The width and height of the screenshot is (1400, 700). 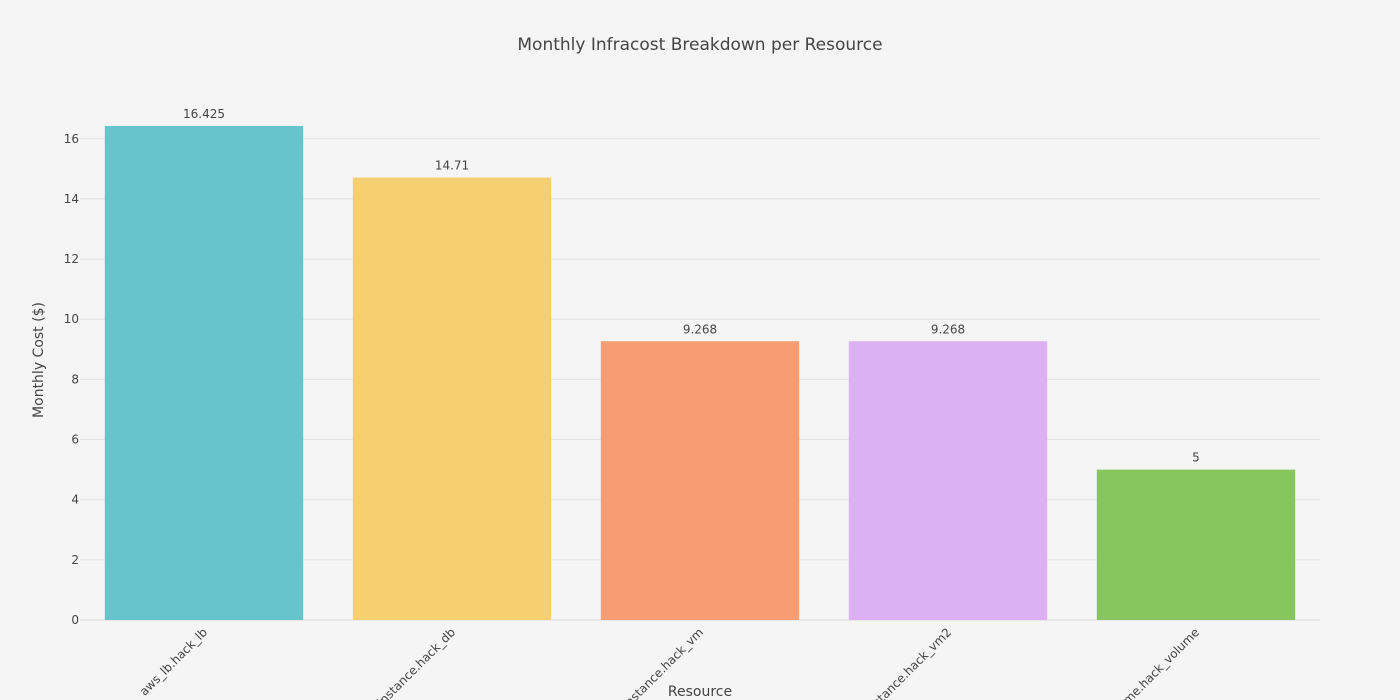 I want to click on y-tick-label: 10, so click(x=71, y=319).